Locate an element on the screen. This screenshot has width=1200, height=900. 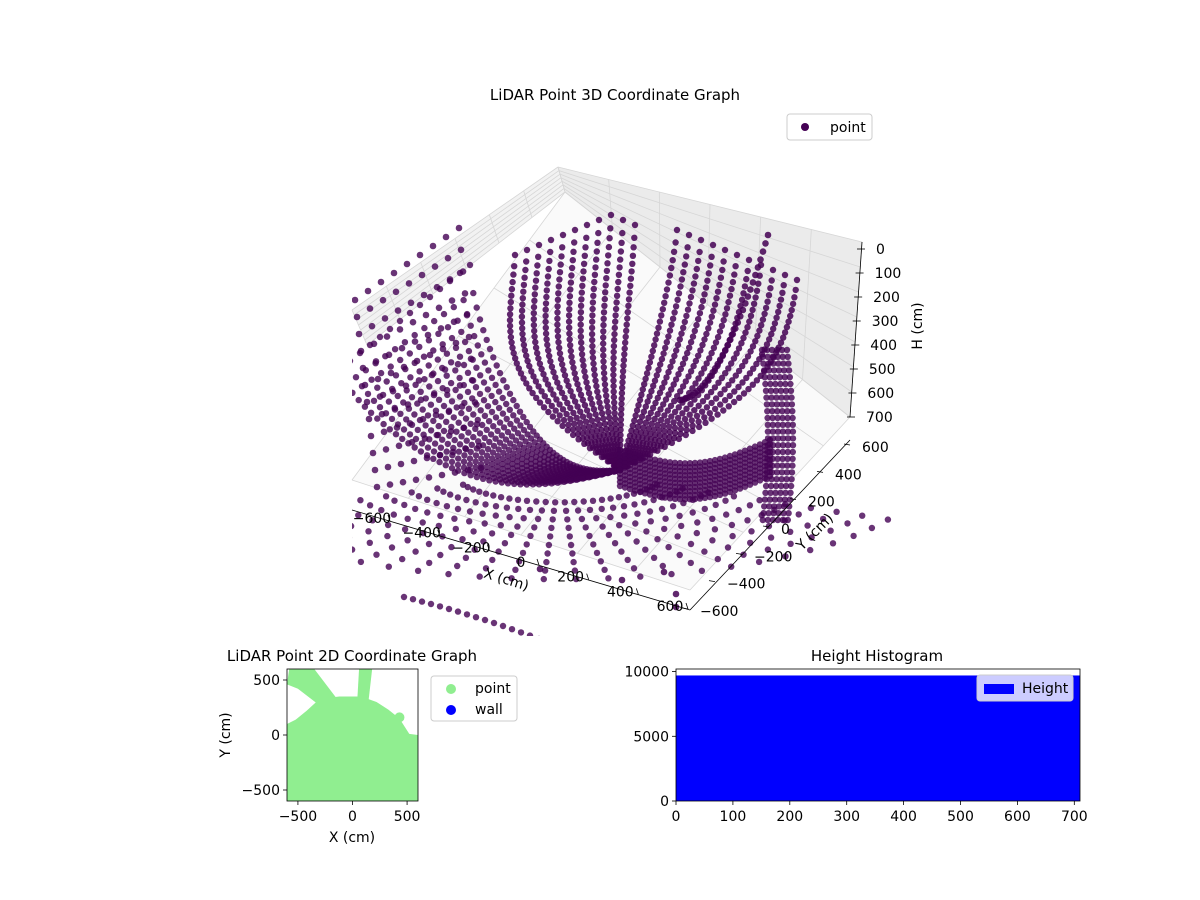
y-tick-label: 600 is located at coordinates (875, 448).